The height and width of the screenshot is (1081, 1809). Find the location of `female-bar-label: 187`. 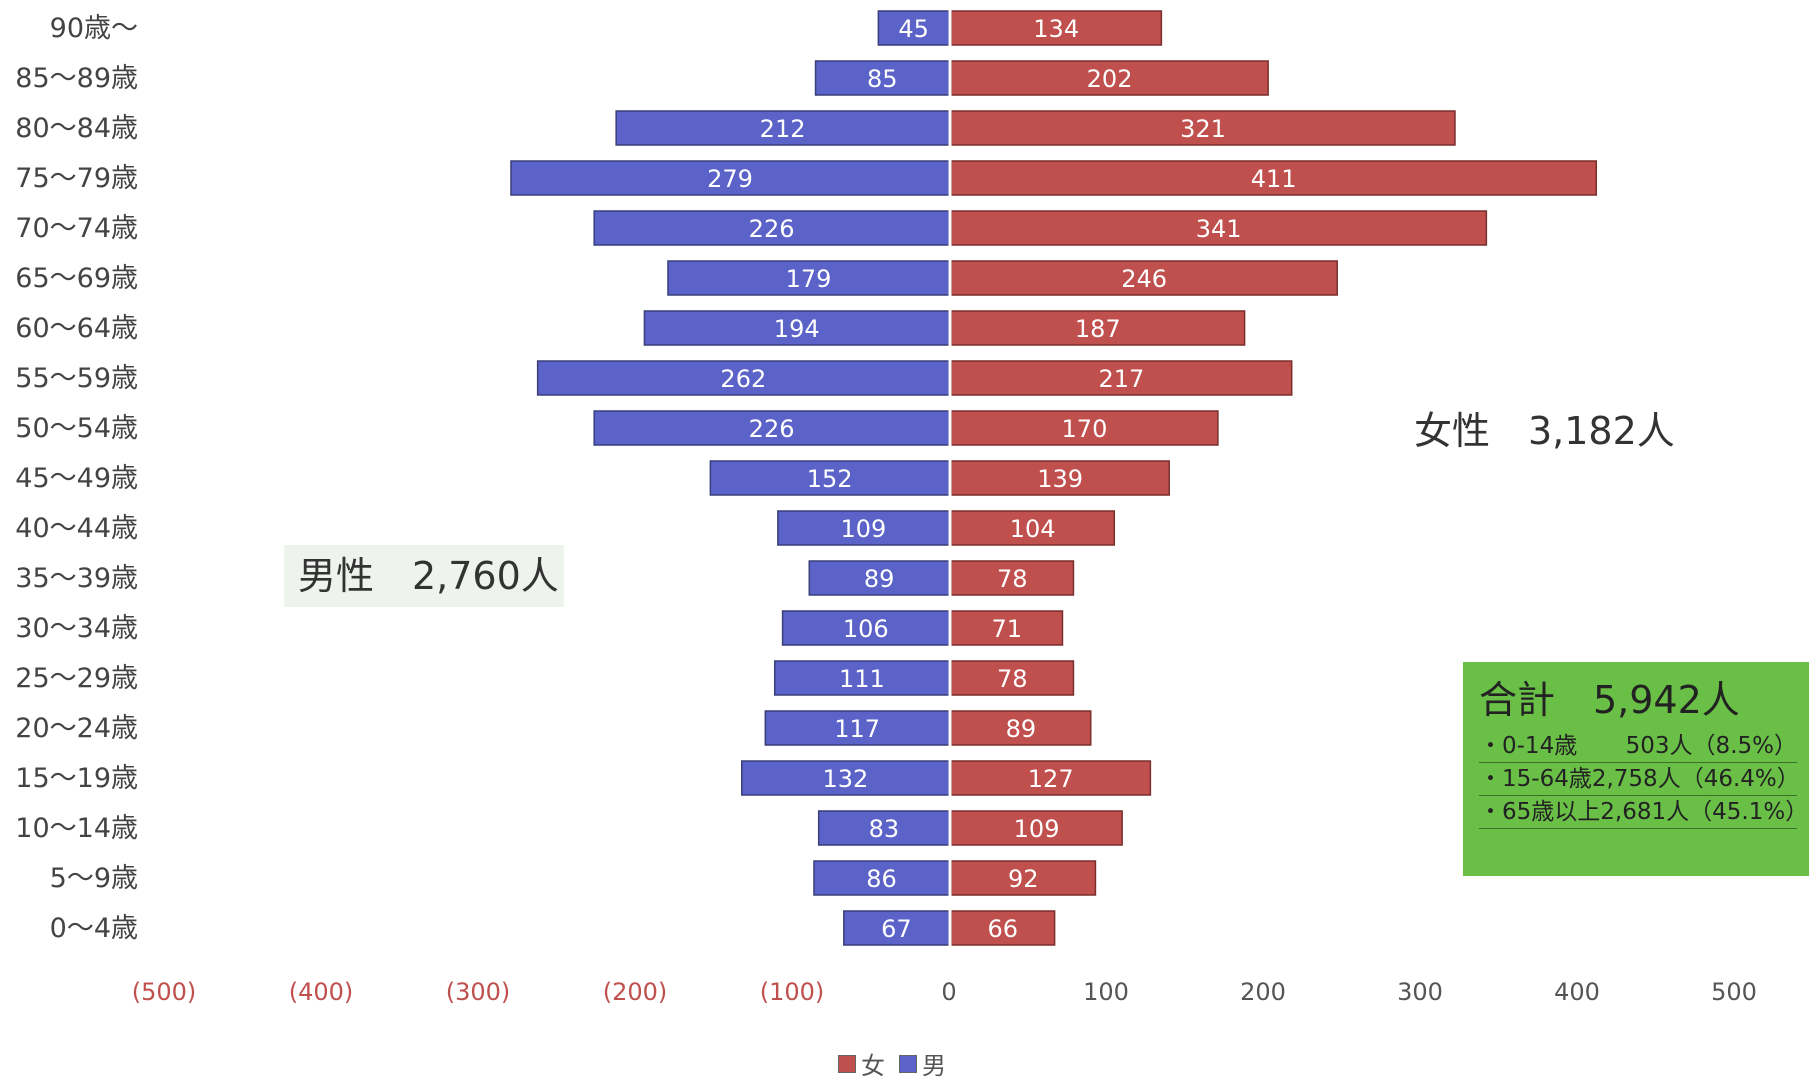

female-bar-label: 187 is located at coordinates (1098, 329).